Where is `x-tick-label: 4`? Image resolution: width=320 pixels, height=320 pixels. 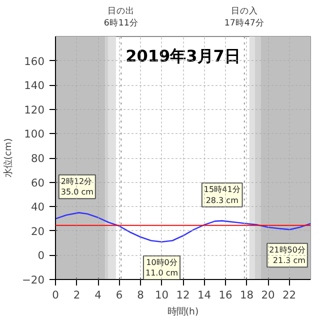 x-tick-label: 4 is located at coordinates (98, 295).